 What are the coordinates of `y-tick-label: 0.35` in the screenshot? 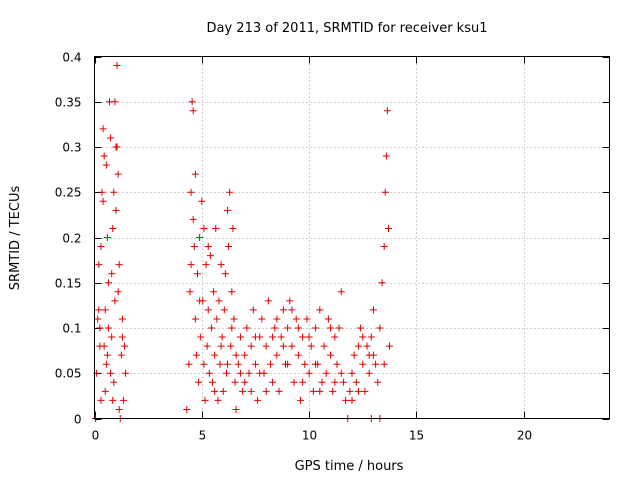 It's located at (68, 103).